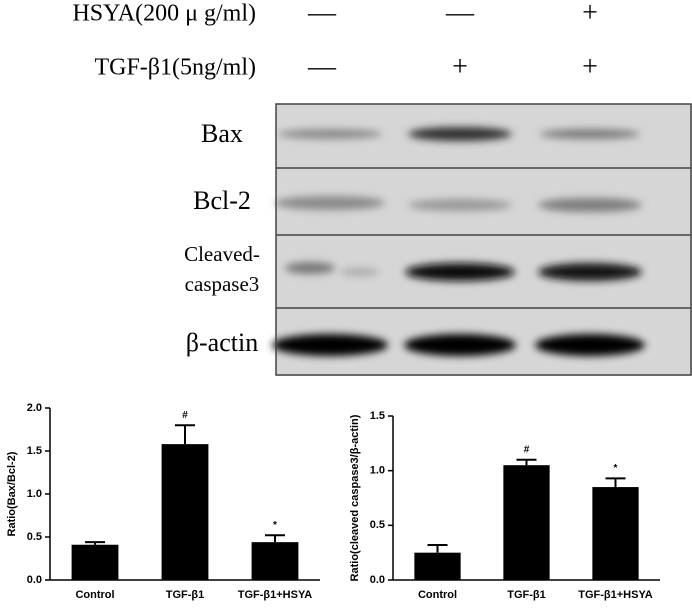  I want to click on treatment-label: HSYA(200 μ g/ml), so click(164, 14).